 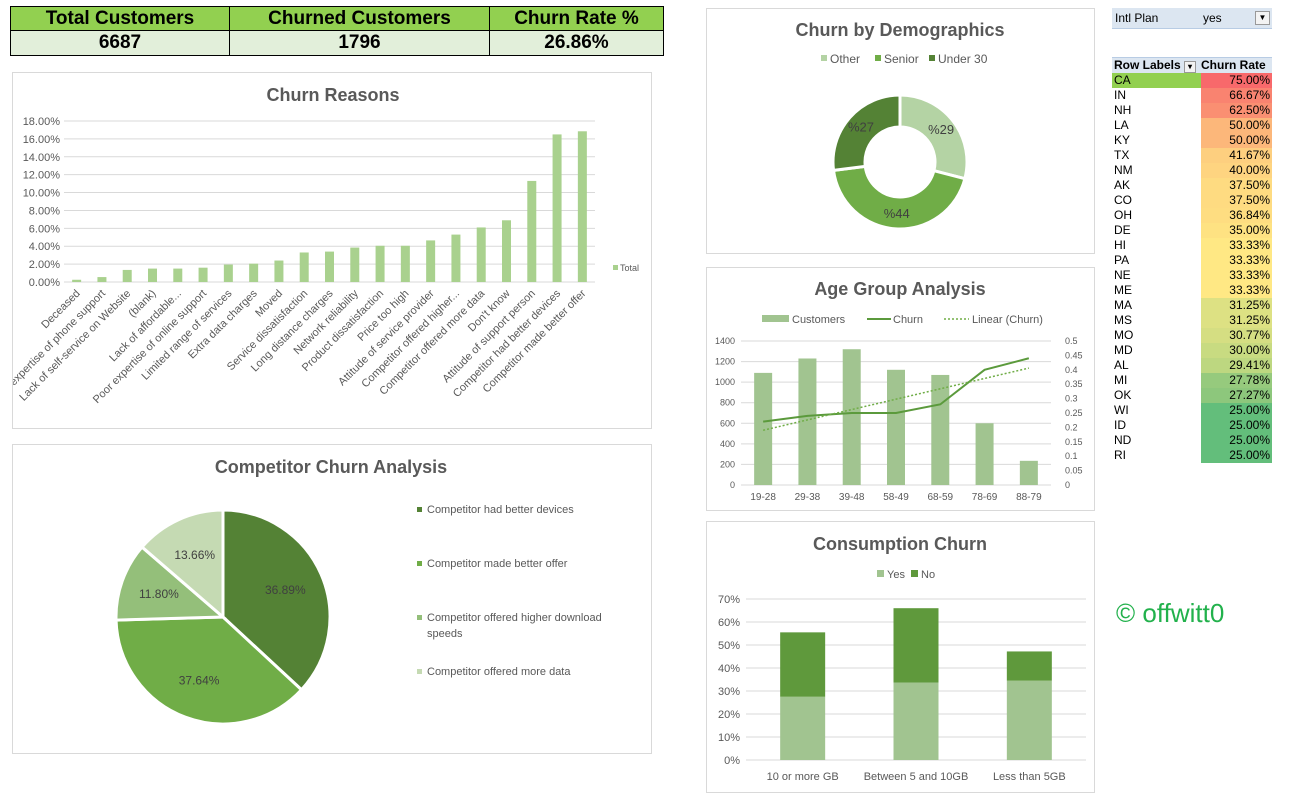 I want to click on y-tick-label: 400, so click(x=727, y=444).